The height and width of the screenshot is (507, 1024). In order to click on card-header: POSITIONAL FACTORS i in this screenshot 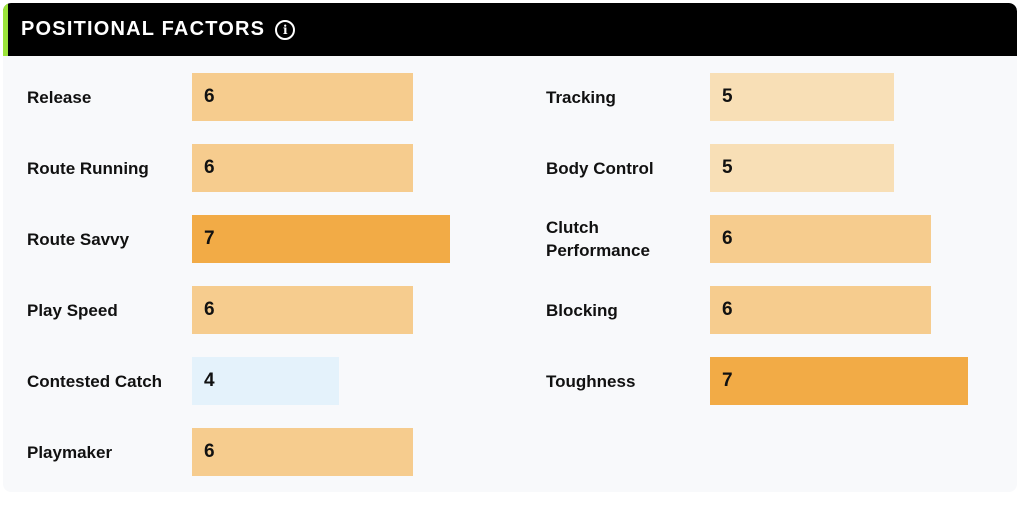, I will do `click(510, 29)`.